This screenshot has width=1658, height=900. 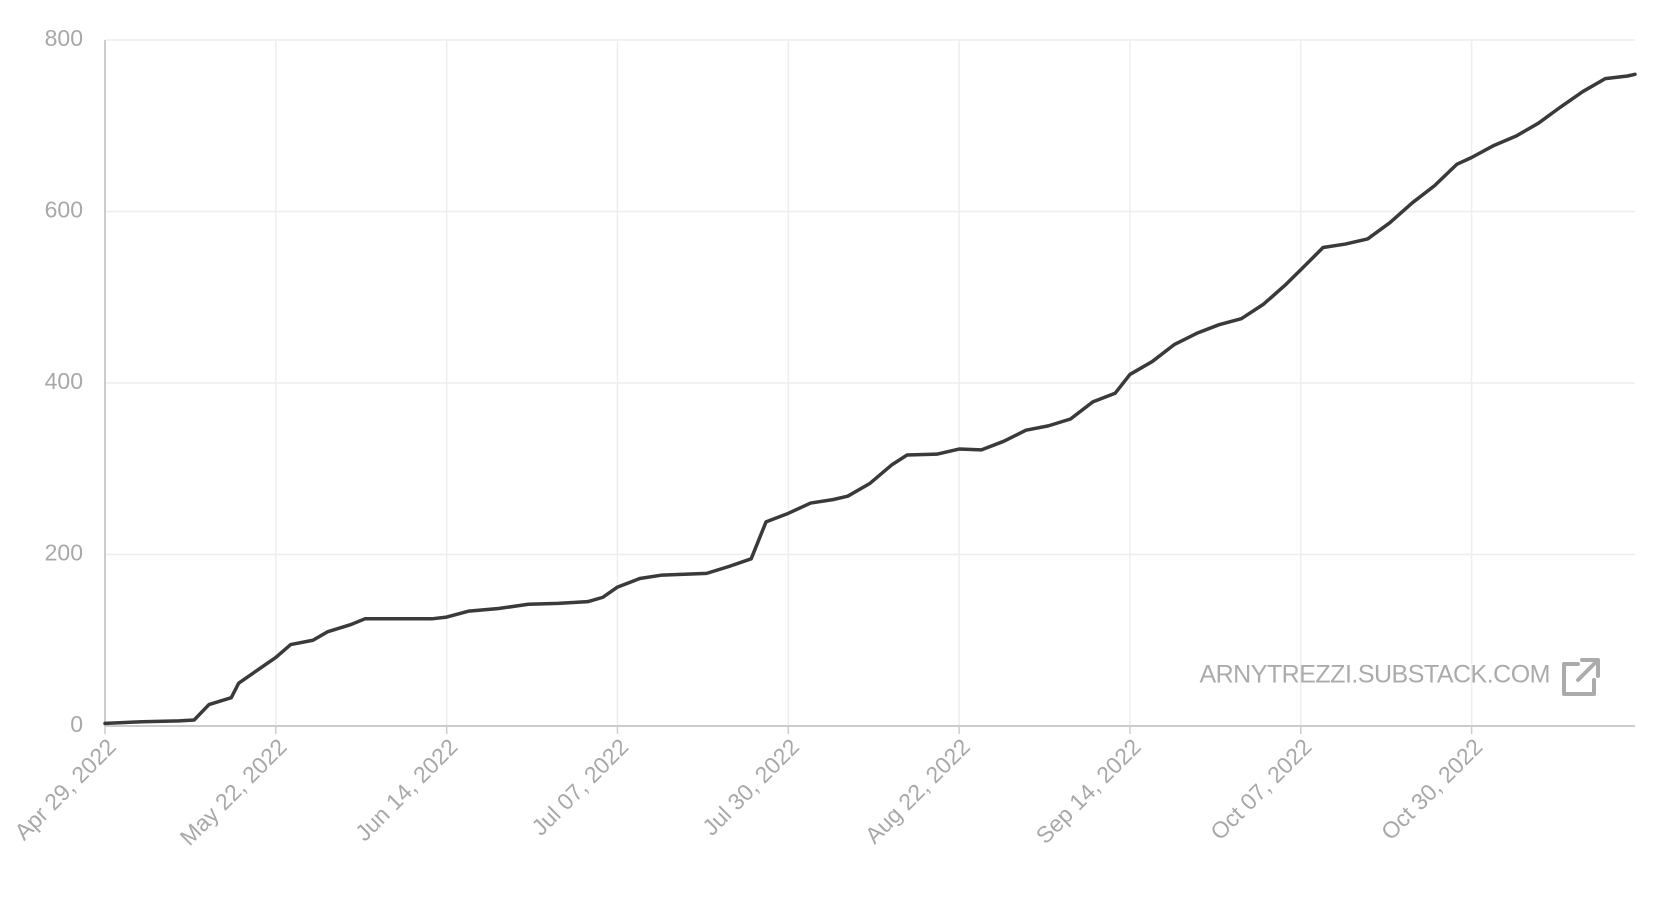 I want to click on x-tick-label: Jul 07, 2022, so click(x=579, y=786).